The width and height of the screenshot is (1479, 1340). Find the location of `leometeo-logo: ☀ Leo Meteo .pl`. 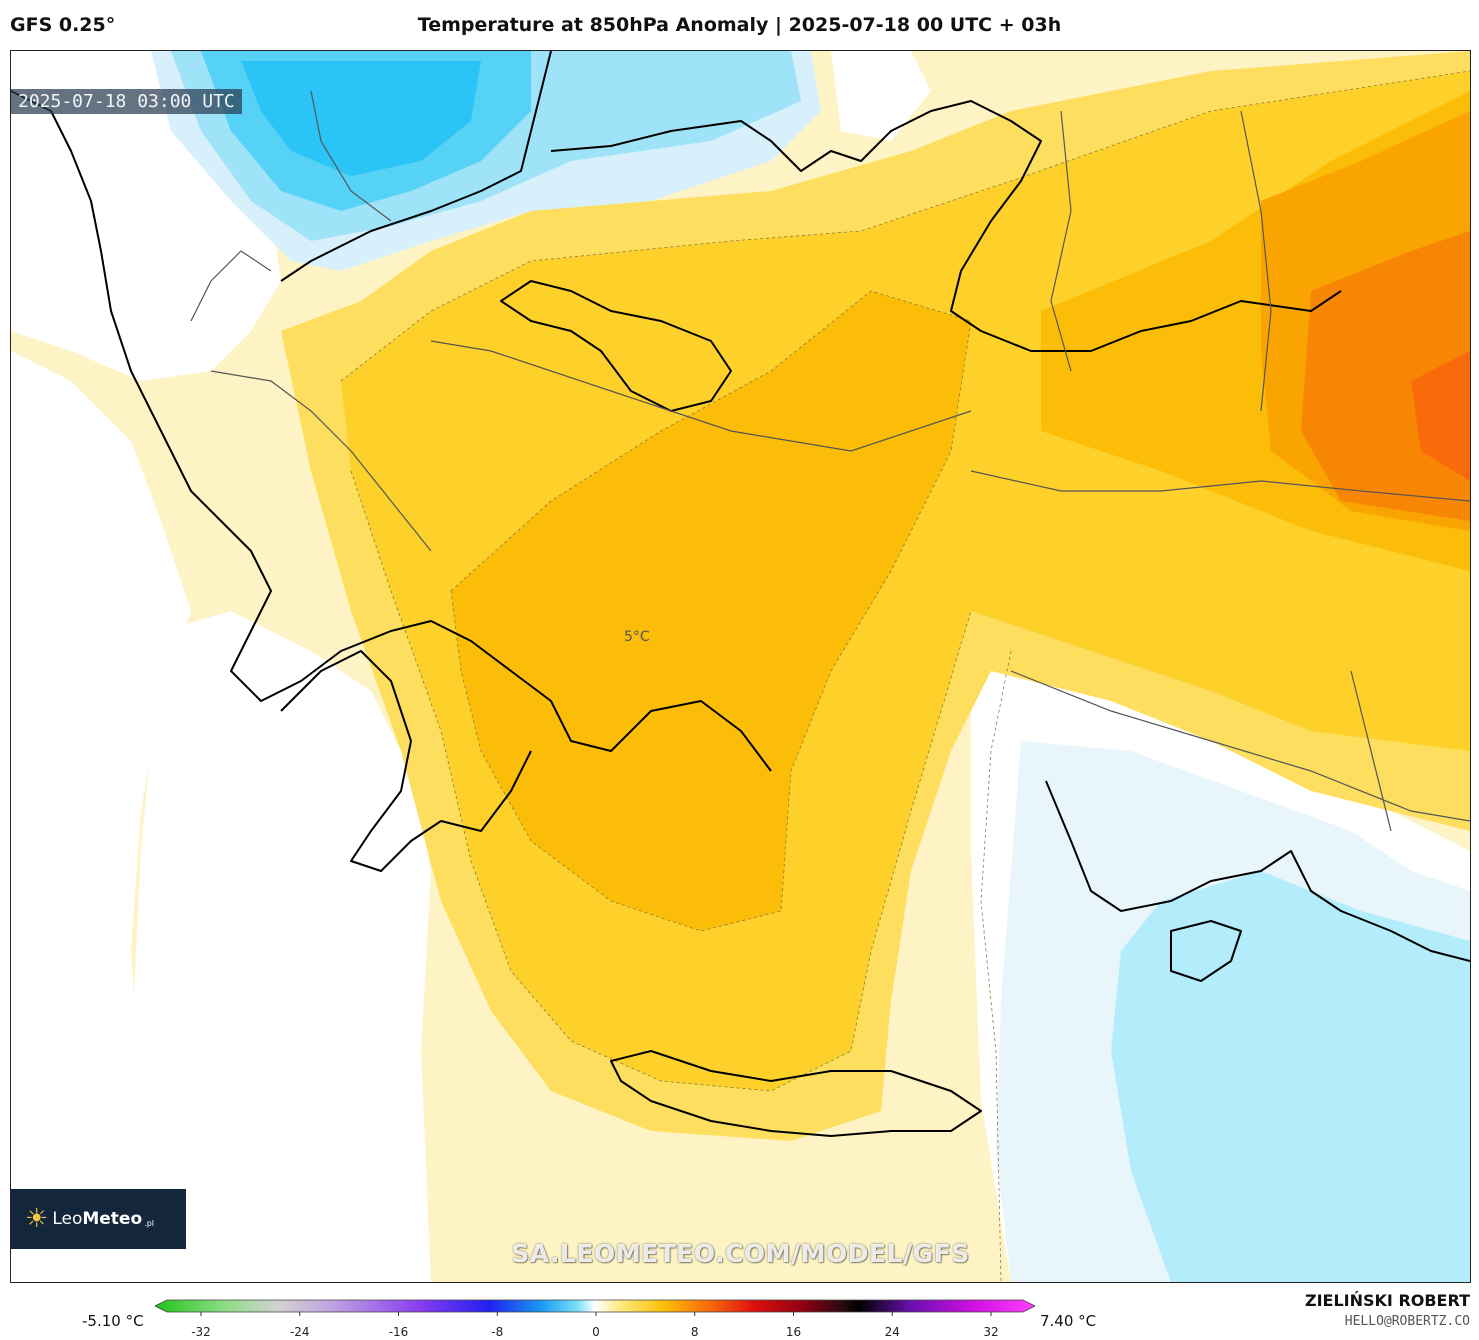

leometeo-logo: ☀ Leo Meteo .pl is located at coordinates (98, 1219).